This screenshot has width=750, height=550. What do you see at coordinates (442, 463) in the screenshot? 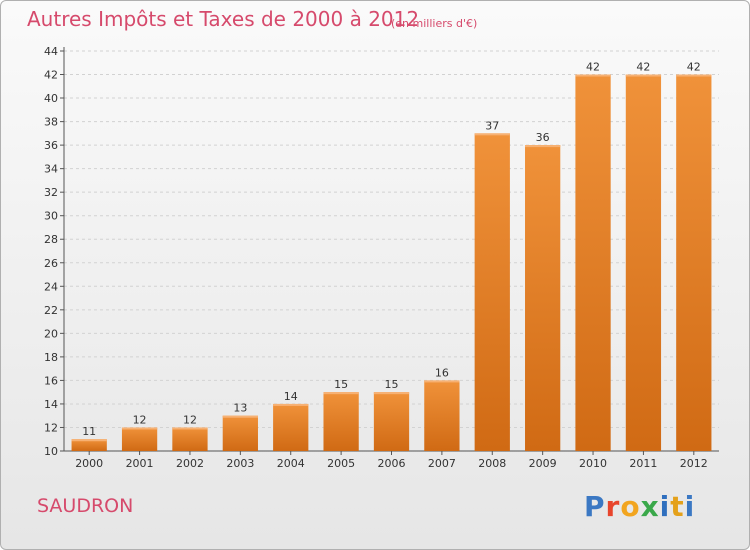
I see `x-tick-label: 2007` at bounding box center [442, 463].